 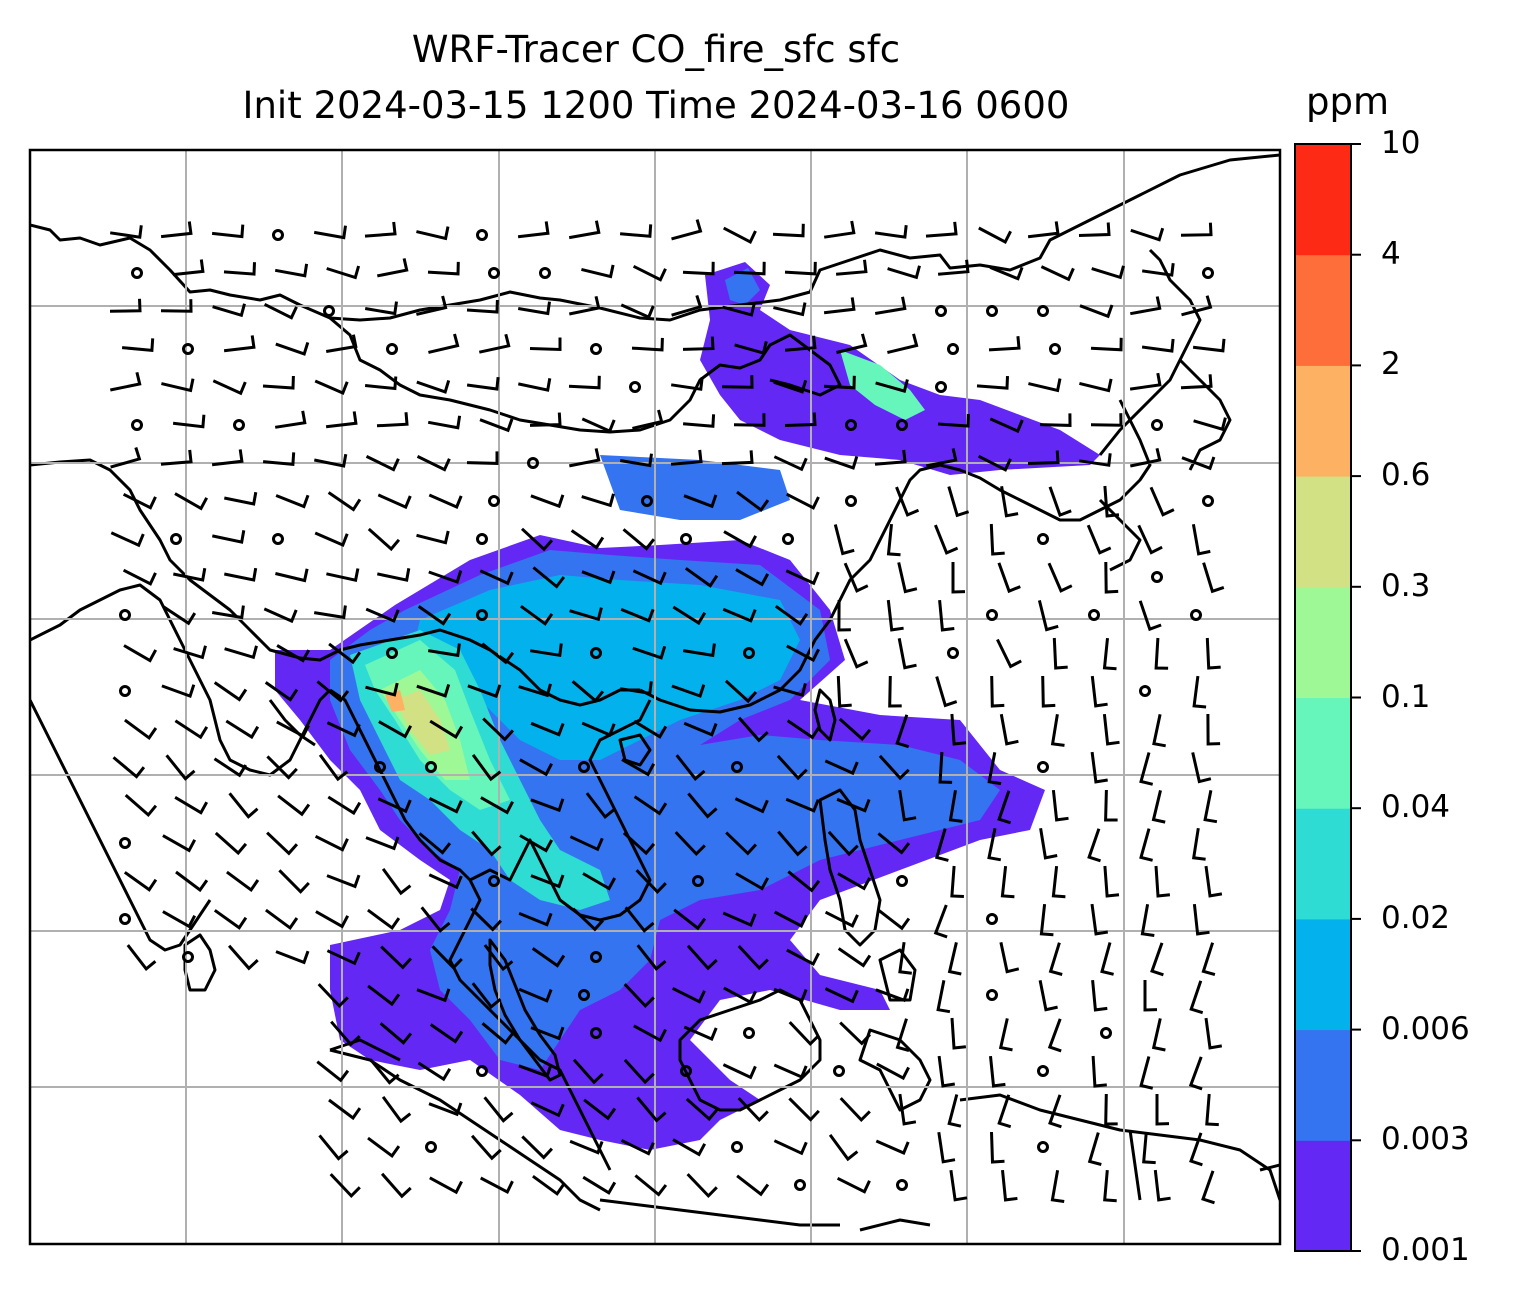 I want to click on hainan, so click(x=635, y=750).